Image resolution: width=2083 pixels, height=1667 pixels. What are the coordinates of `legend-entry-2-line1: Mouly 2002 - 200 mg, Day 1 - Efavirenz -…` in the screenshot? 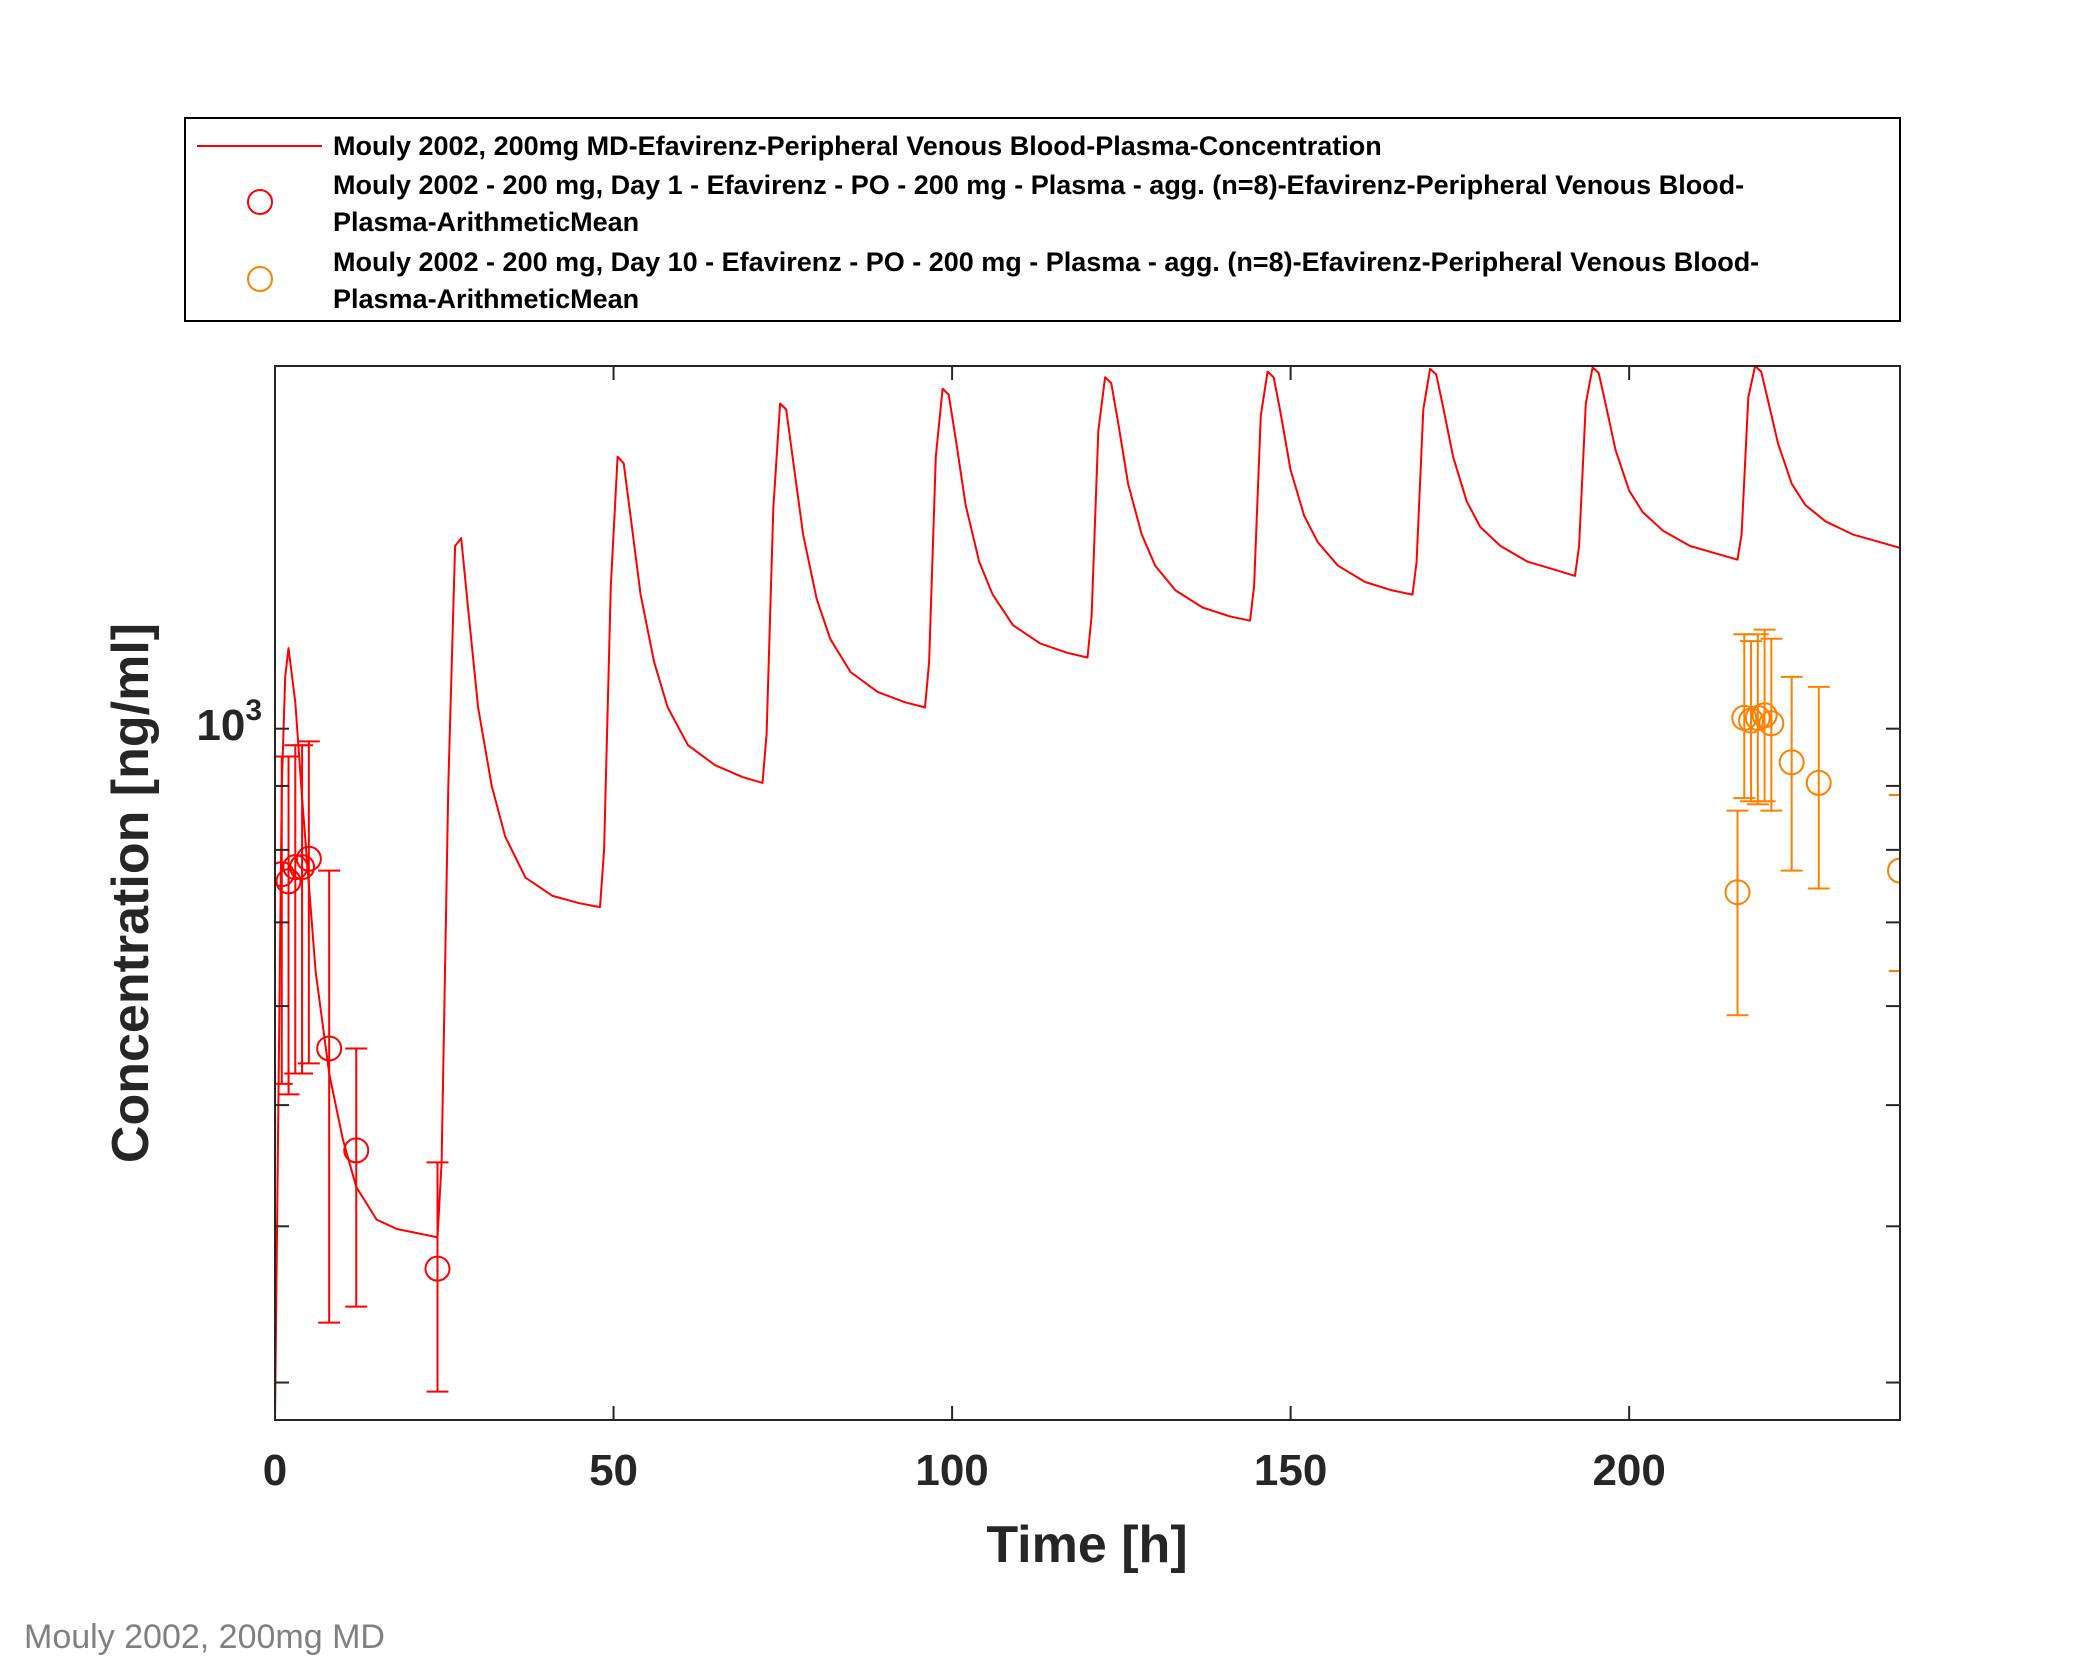 It's located at (1038, 185).